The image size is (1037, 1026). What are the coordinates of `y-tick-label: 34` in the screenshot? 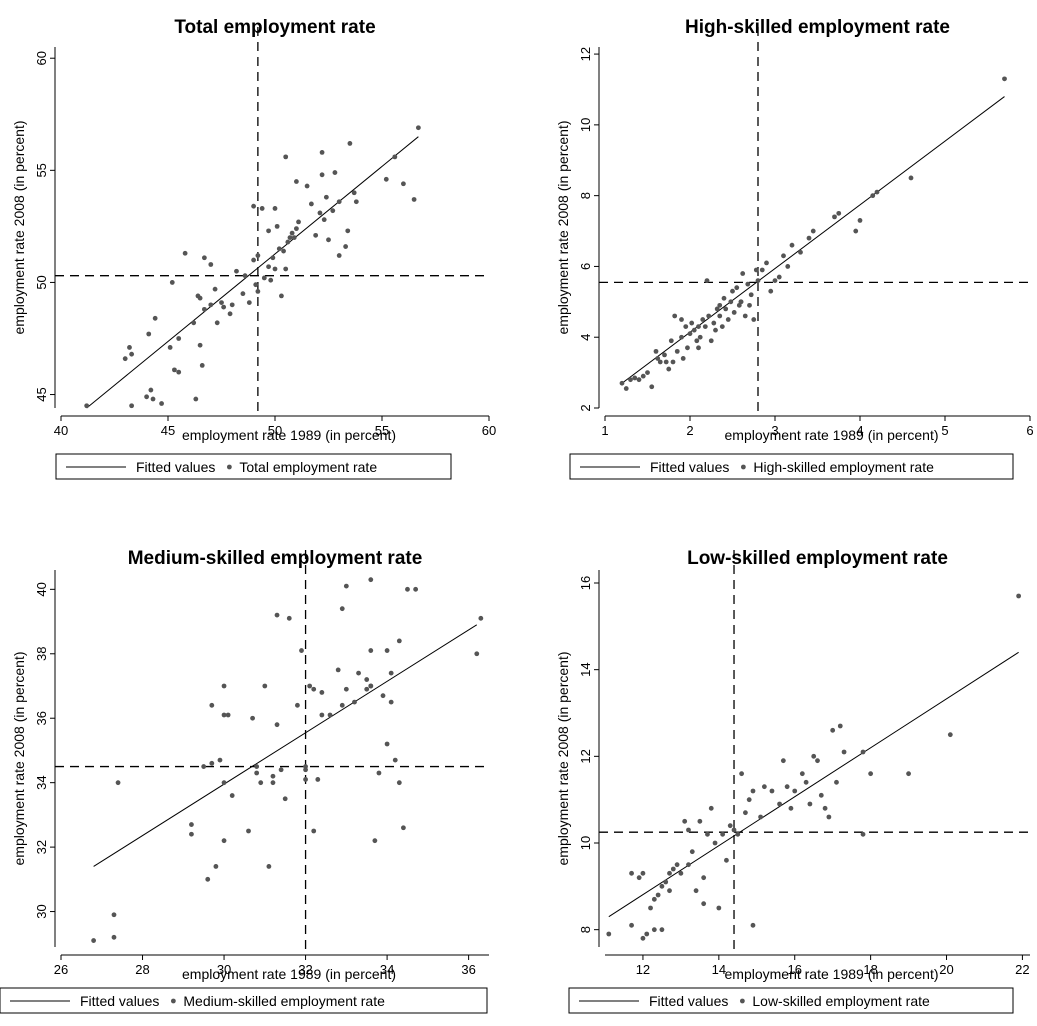 It's located at (41, 782).